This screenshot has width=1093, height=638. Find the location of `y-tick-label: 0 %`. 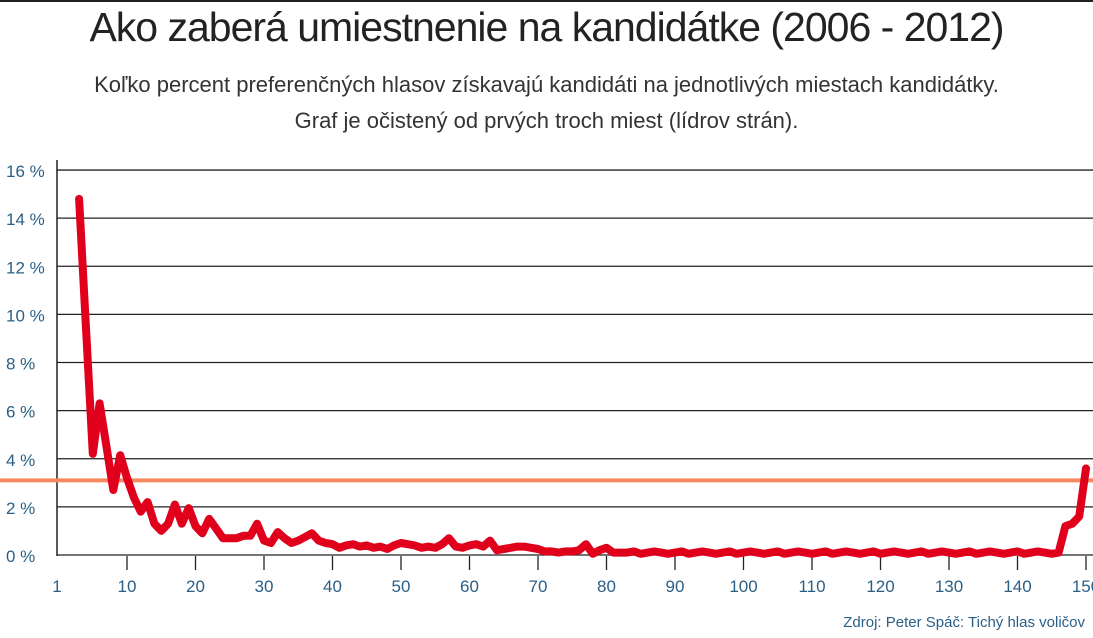

y-tick-label: 0 % is located at coordinates (20, 556).